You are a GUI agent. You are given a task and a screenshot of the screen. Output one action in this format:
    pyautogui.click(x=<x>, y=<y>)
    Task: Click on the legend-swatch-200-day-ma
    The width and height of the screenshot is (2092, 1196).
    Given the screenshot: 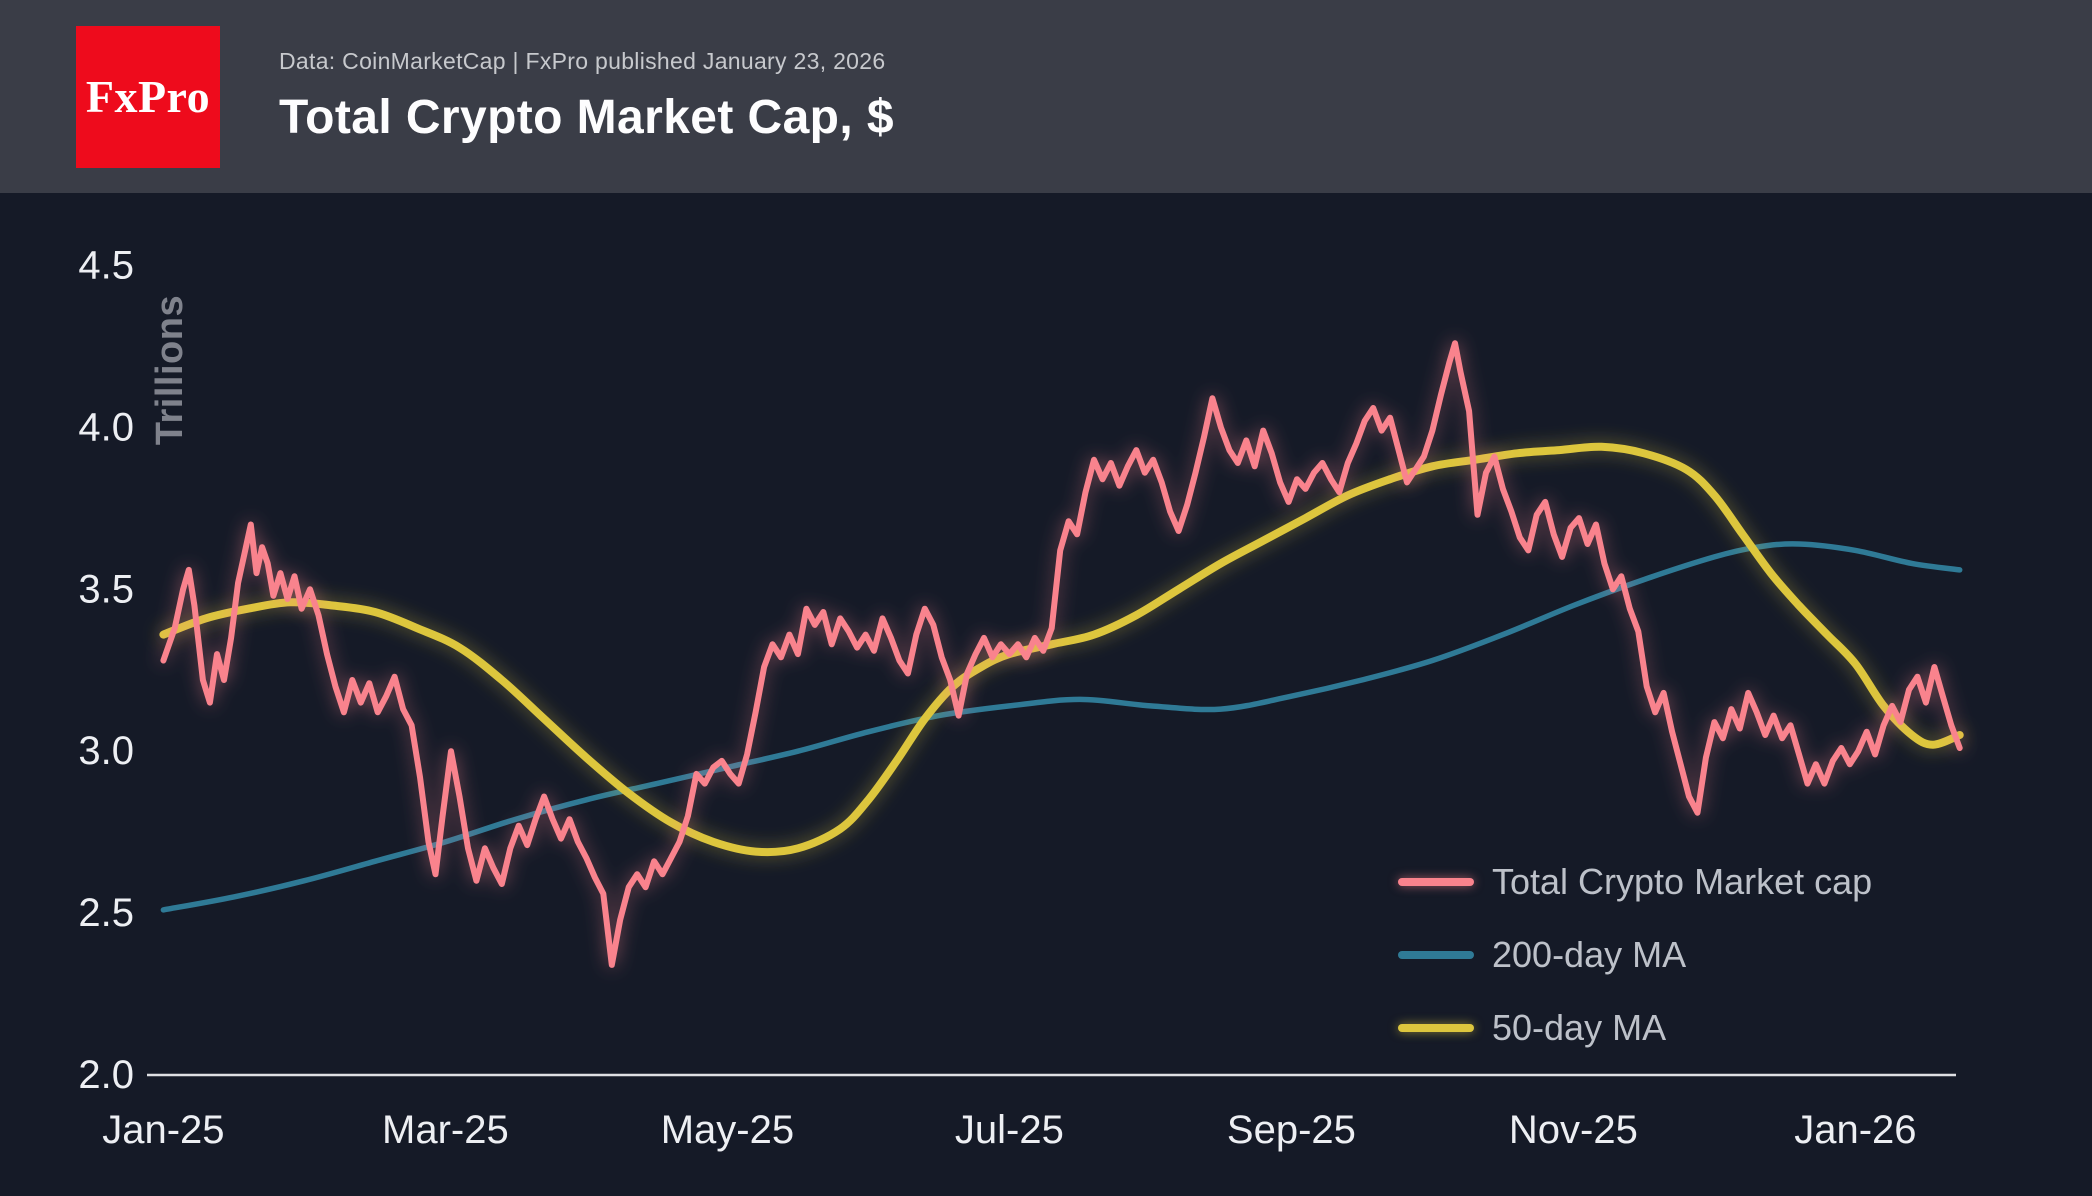 What is the action you would take?
    pyautogui.click(x=1436, y=954)
    